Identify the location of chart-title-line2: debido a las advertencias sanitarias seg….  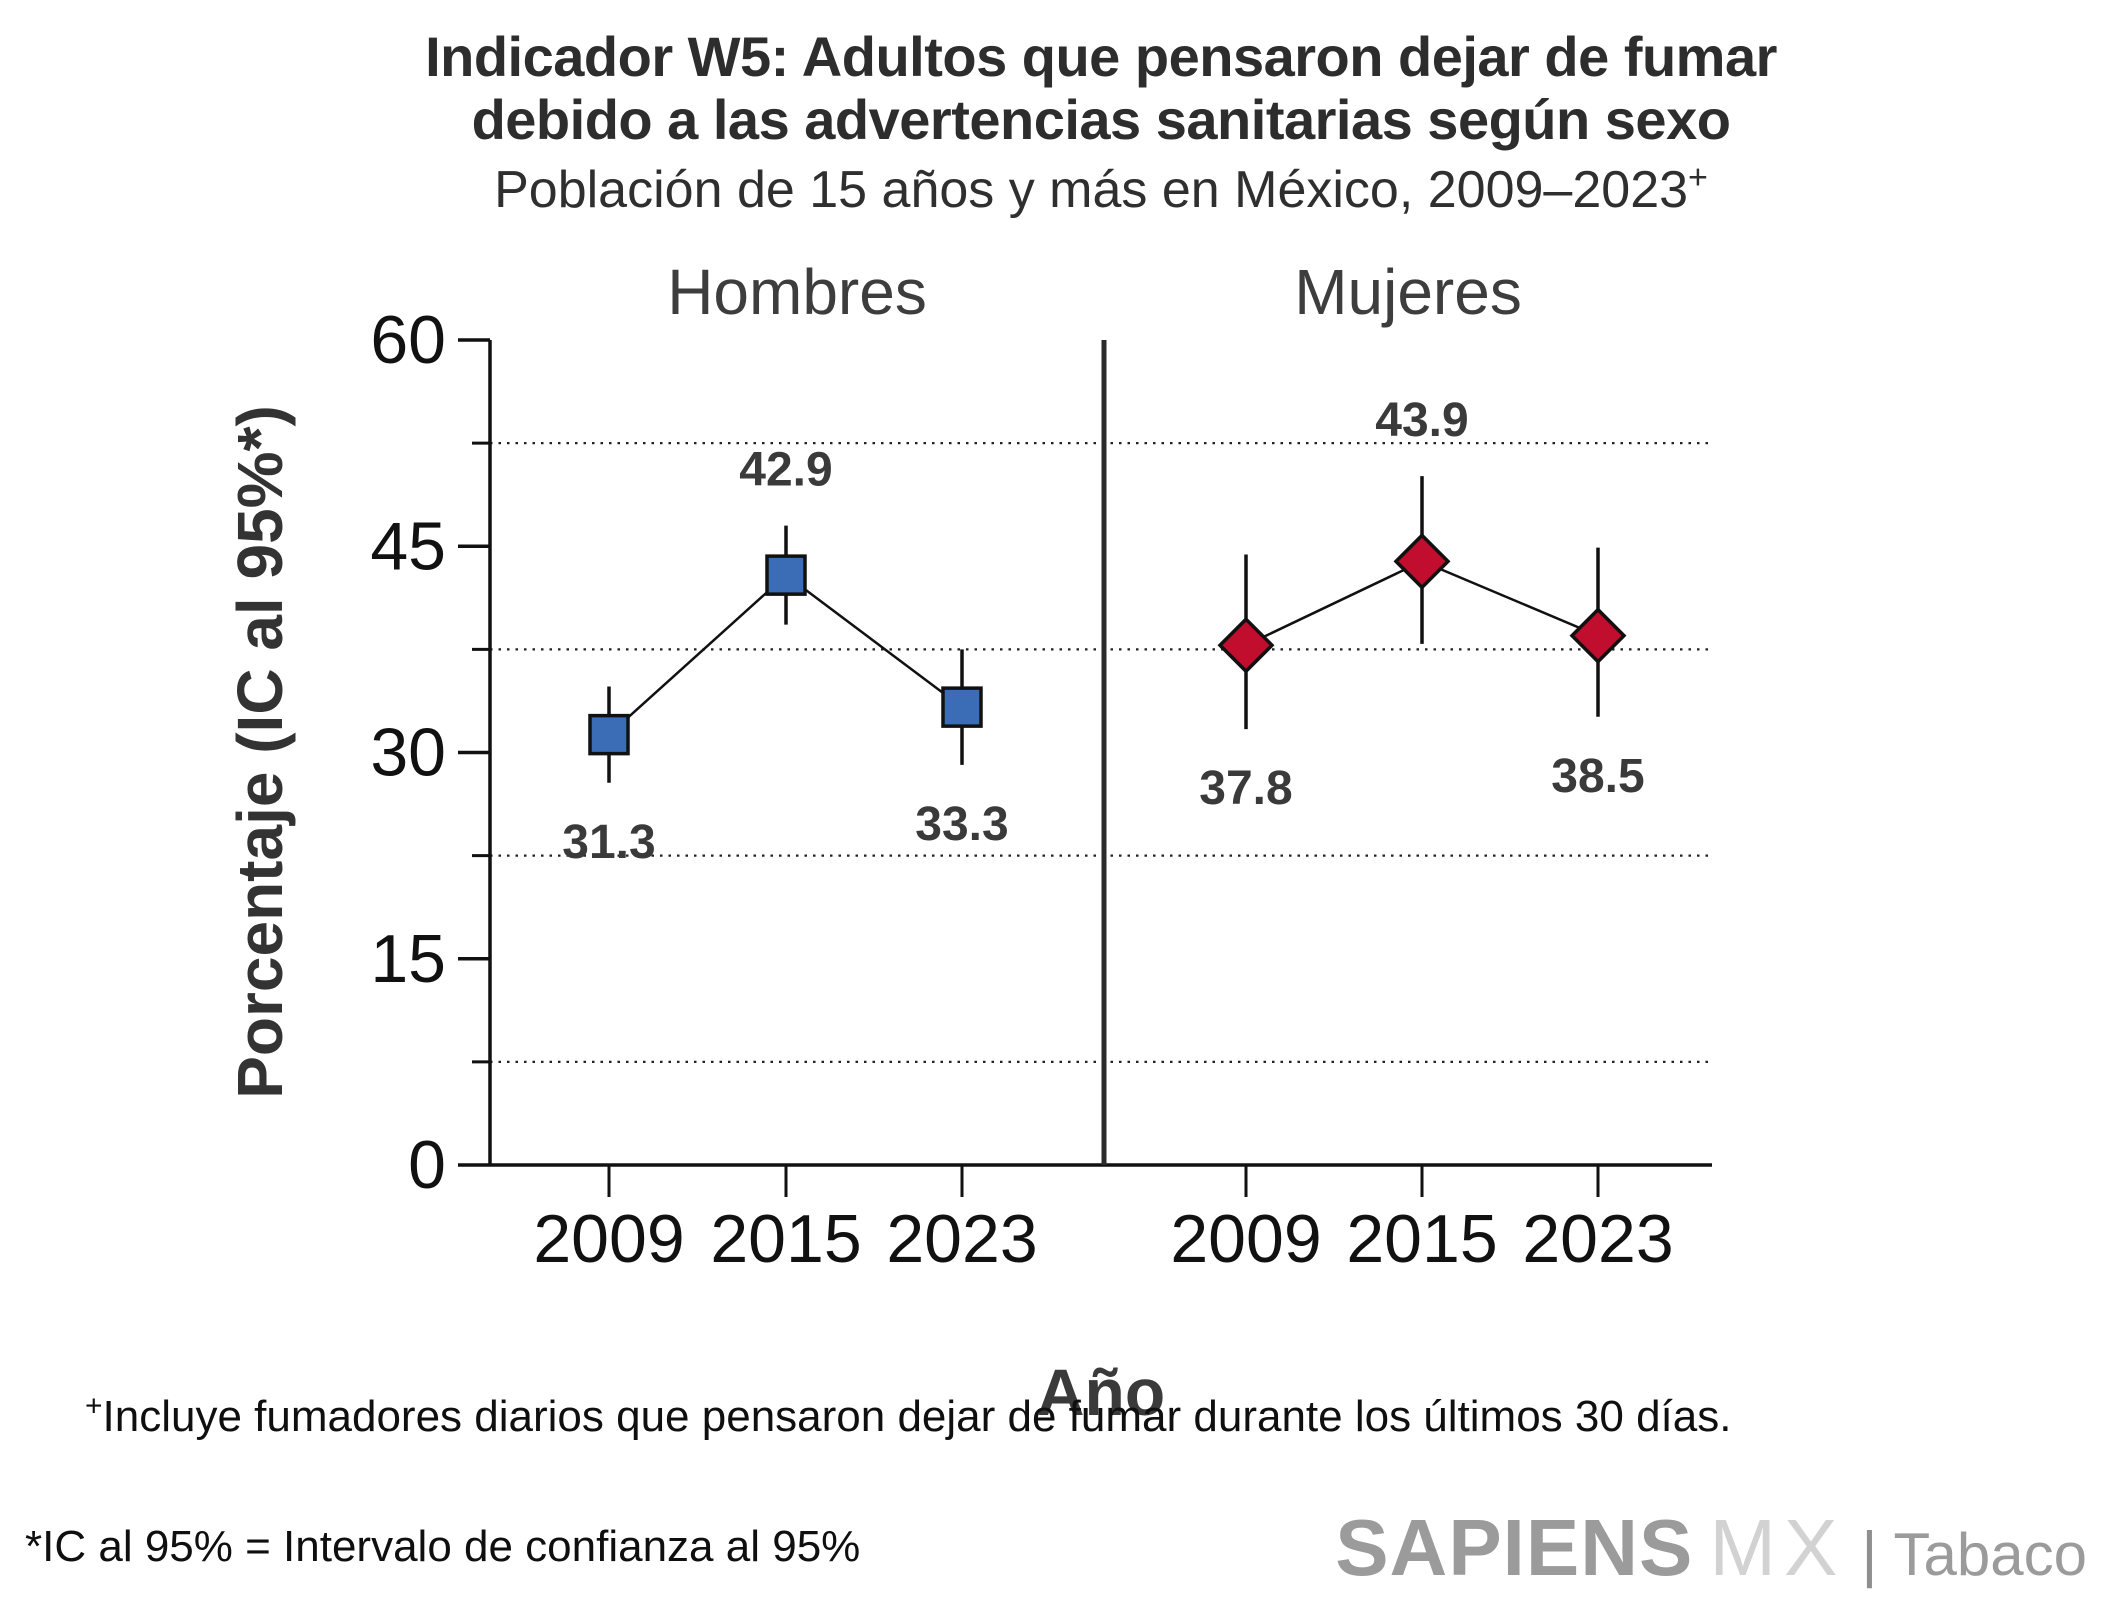
(1101, 119).